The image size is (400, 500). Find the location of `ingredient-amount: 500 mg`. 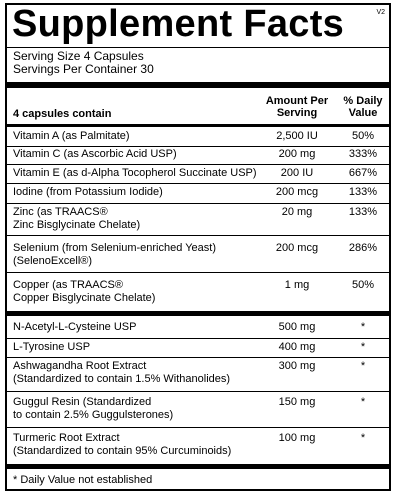

ingredient-amount: 500 mg is located at coordinates (297, 327).